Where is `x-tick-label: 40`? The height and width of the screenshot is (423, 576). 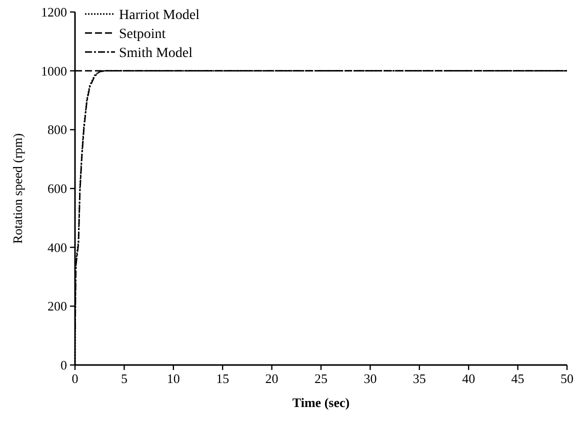
x-tick-label: 40 is located at coordinates (469, 378).